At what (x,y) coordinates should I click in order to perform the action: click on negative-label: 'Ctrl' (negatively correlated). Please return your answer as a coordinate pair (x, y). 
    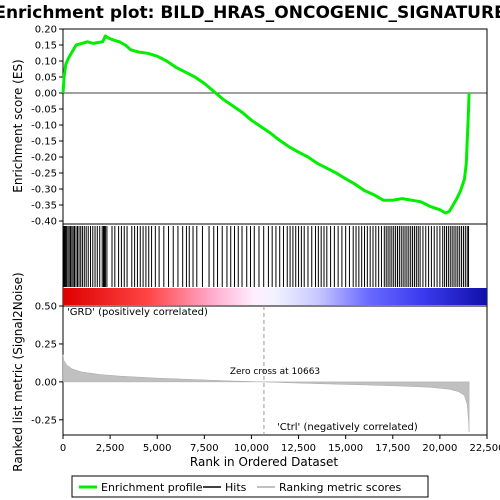
    Looking at the image, I should click on (347, 427).